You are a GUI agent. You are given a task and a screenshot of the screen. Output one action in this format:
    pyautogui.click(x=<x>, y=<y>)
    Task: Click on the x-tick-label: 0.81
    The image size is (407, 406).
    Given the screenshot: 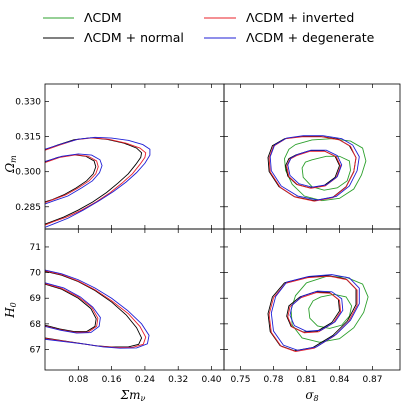 What is the action you would take?
    pyautogui.click(x=306, y=380)
    